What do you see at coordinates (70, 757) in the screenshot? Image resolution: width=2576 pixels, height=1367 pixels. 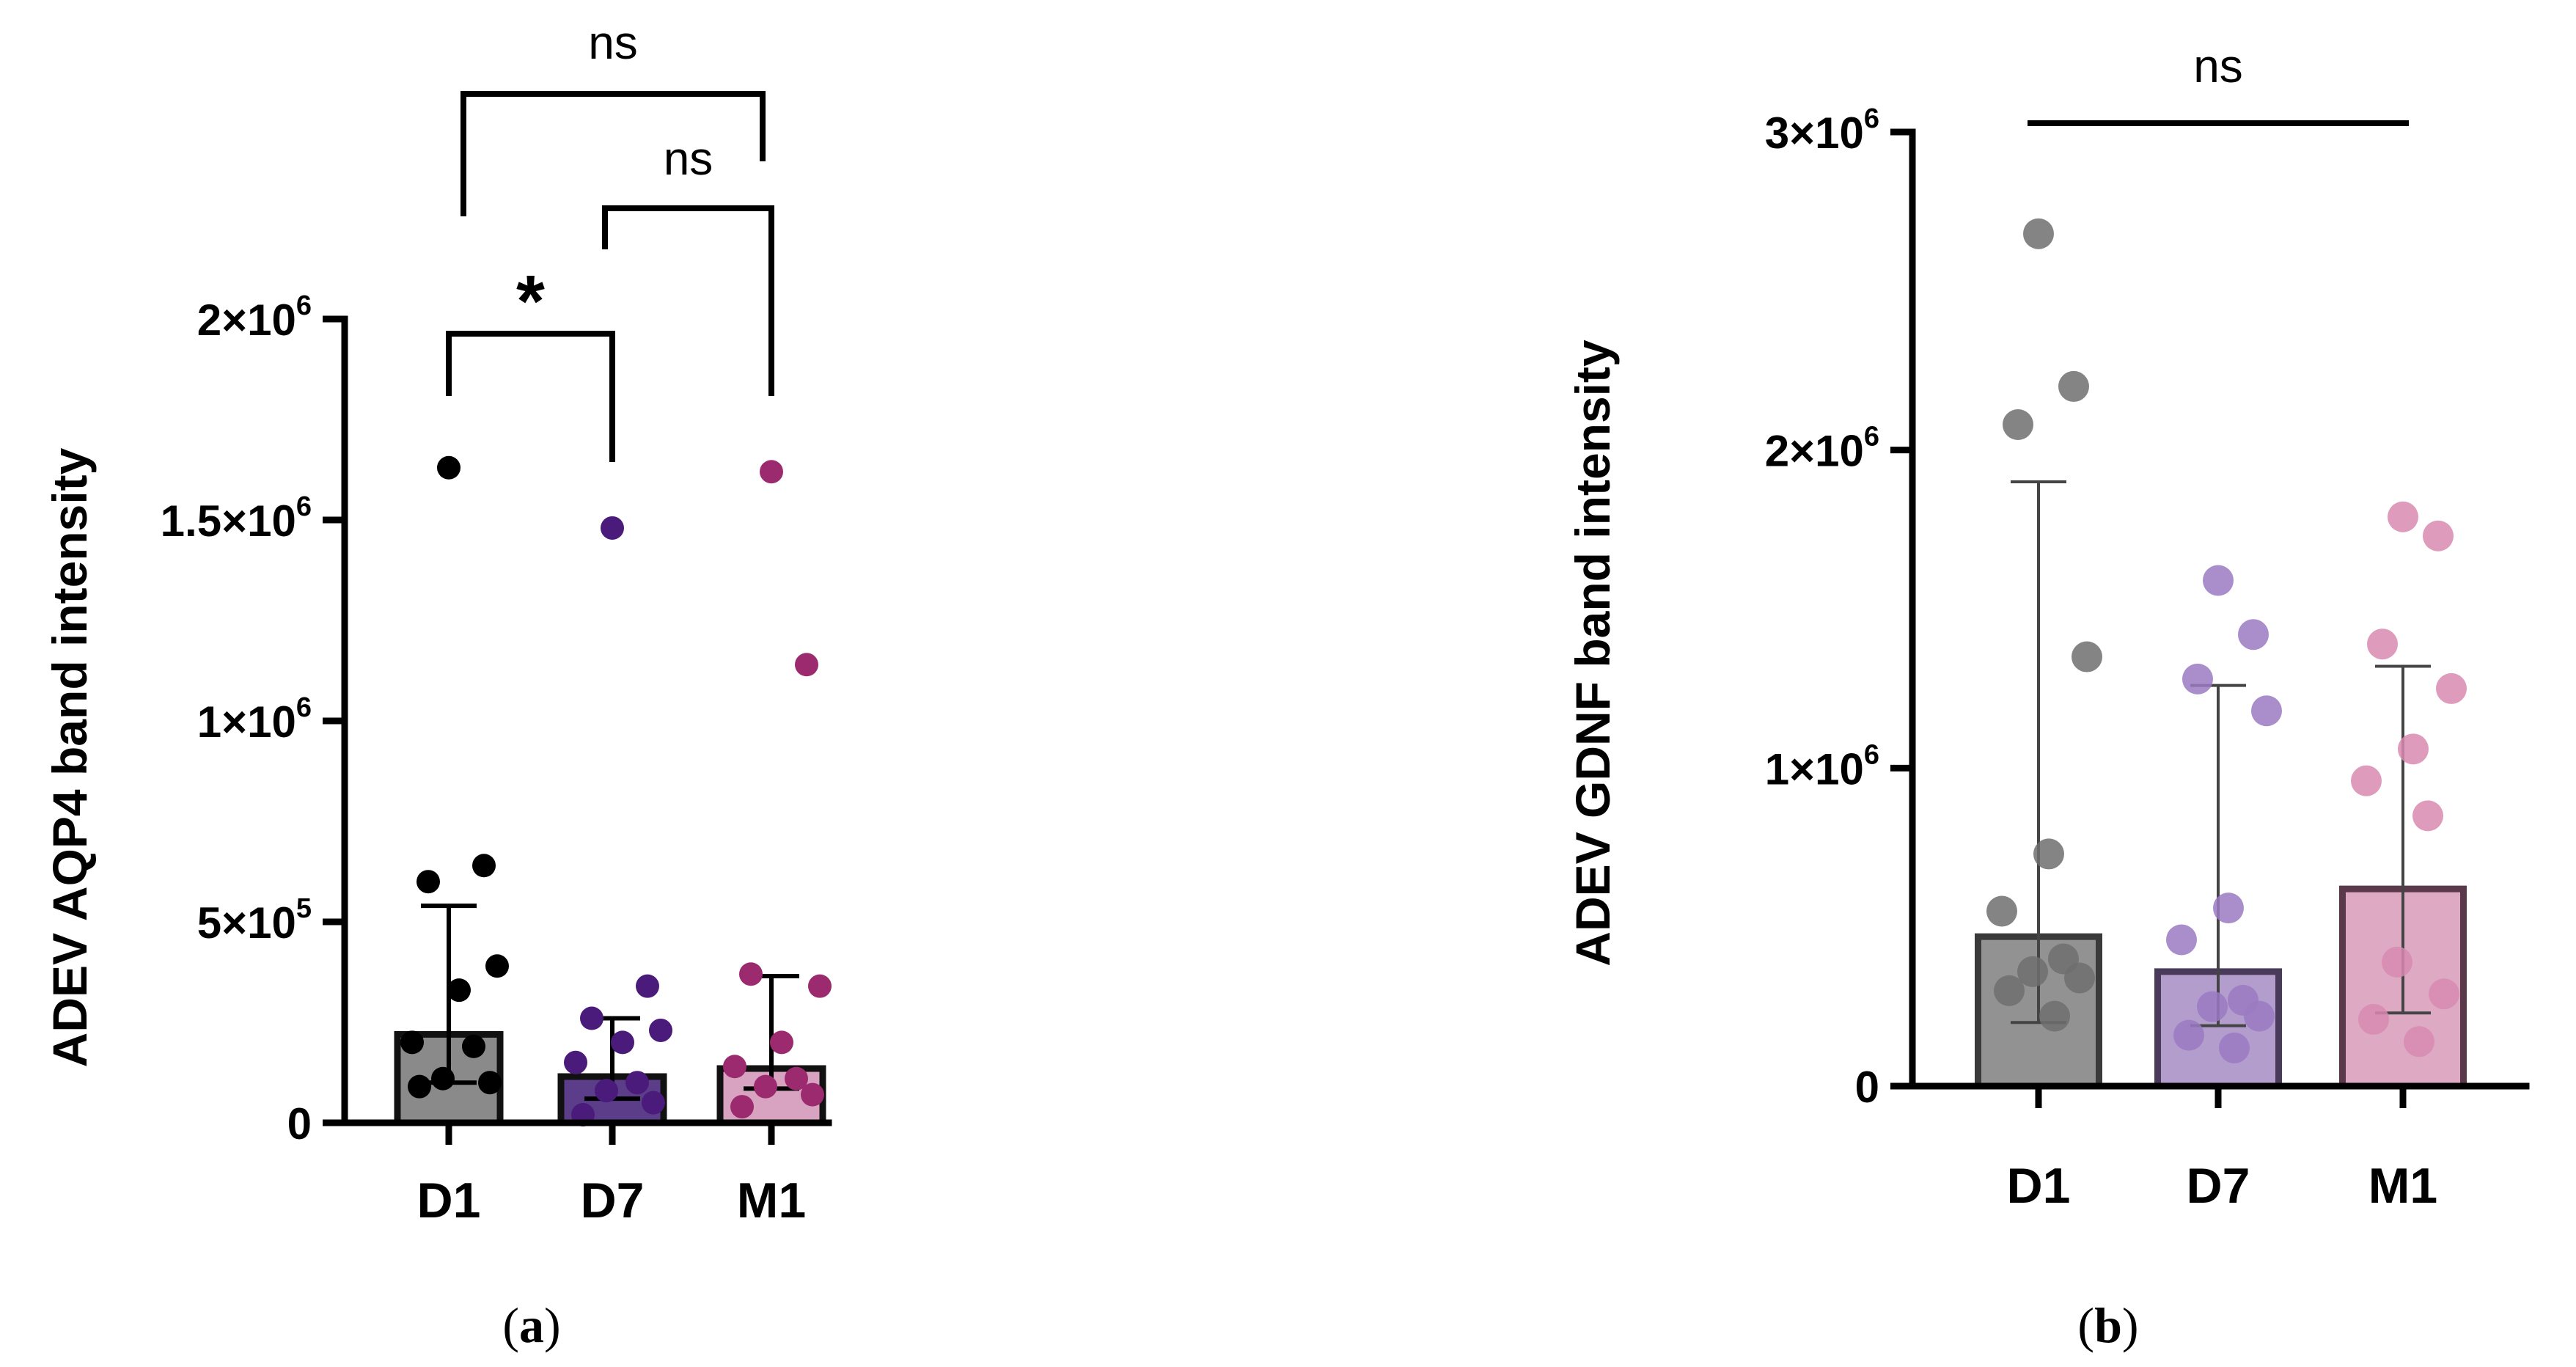 I see `y-axis-title: ADEV AQP4 band intensity` at bounding box center [70, 757].